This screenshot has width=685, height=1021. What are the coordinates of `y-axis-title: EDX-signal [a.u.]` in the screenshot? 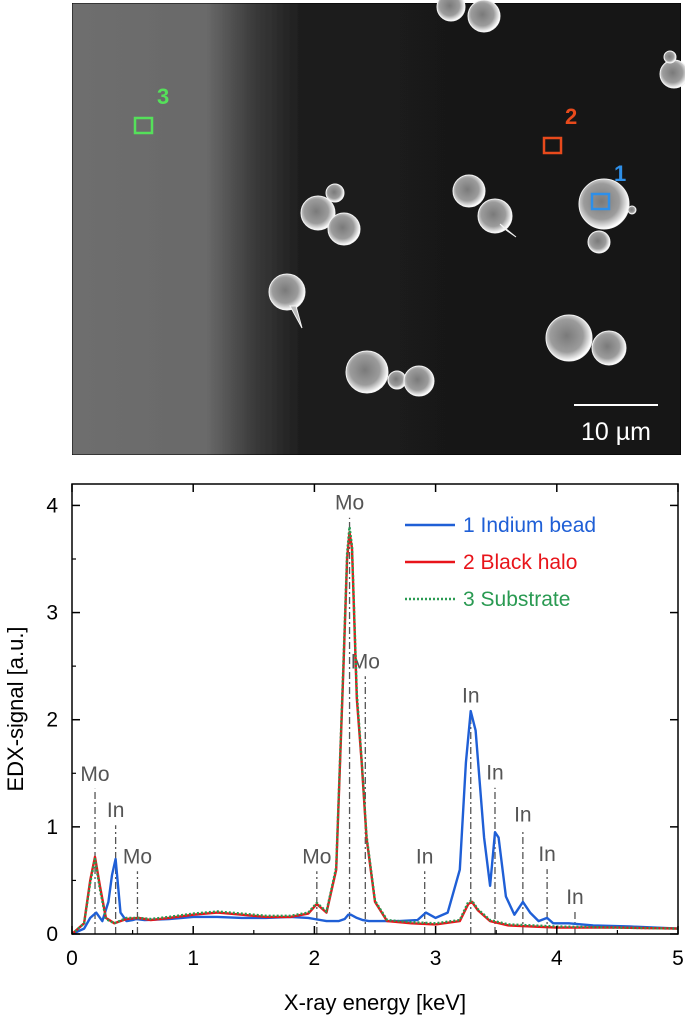 It's located at (15, 708).